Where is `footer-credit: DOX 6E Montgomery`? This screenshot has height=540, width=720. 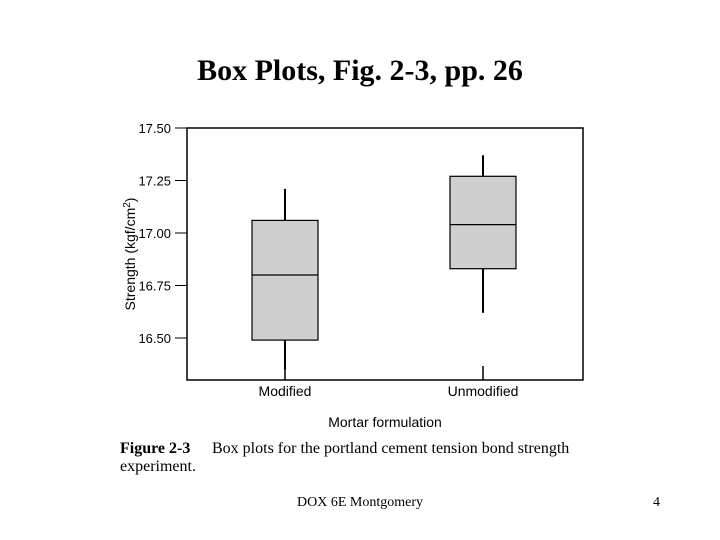
footer-credit: DOX 6E Montgomery is located at coordinates (360, 502).